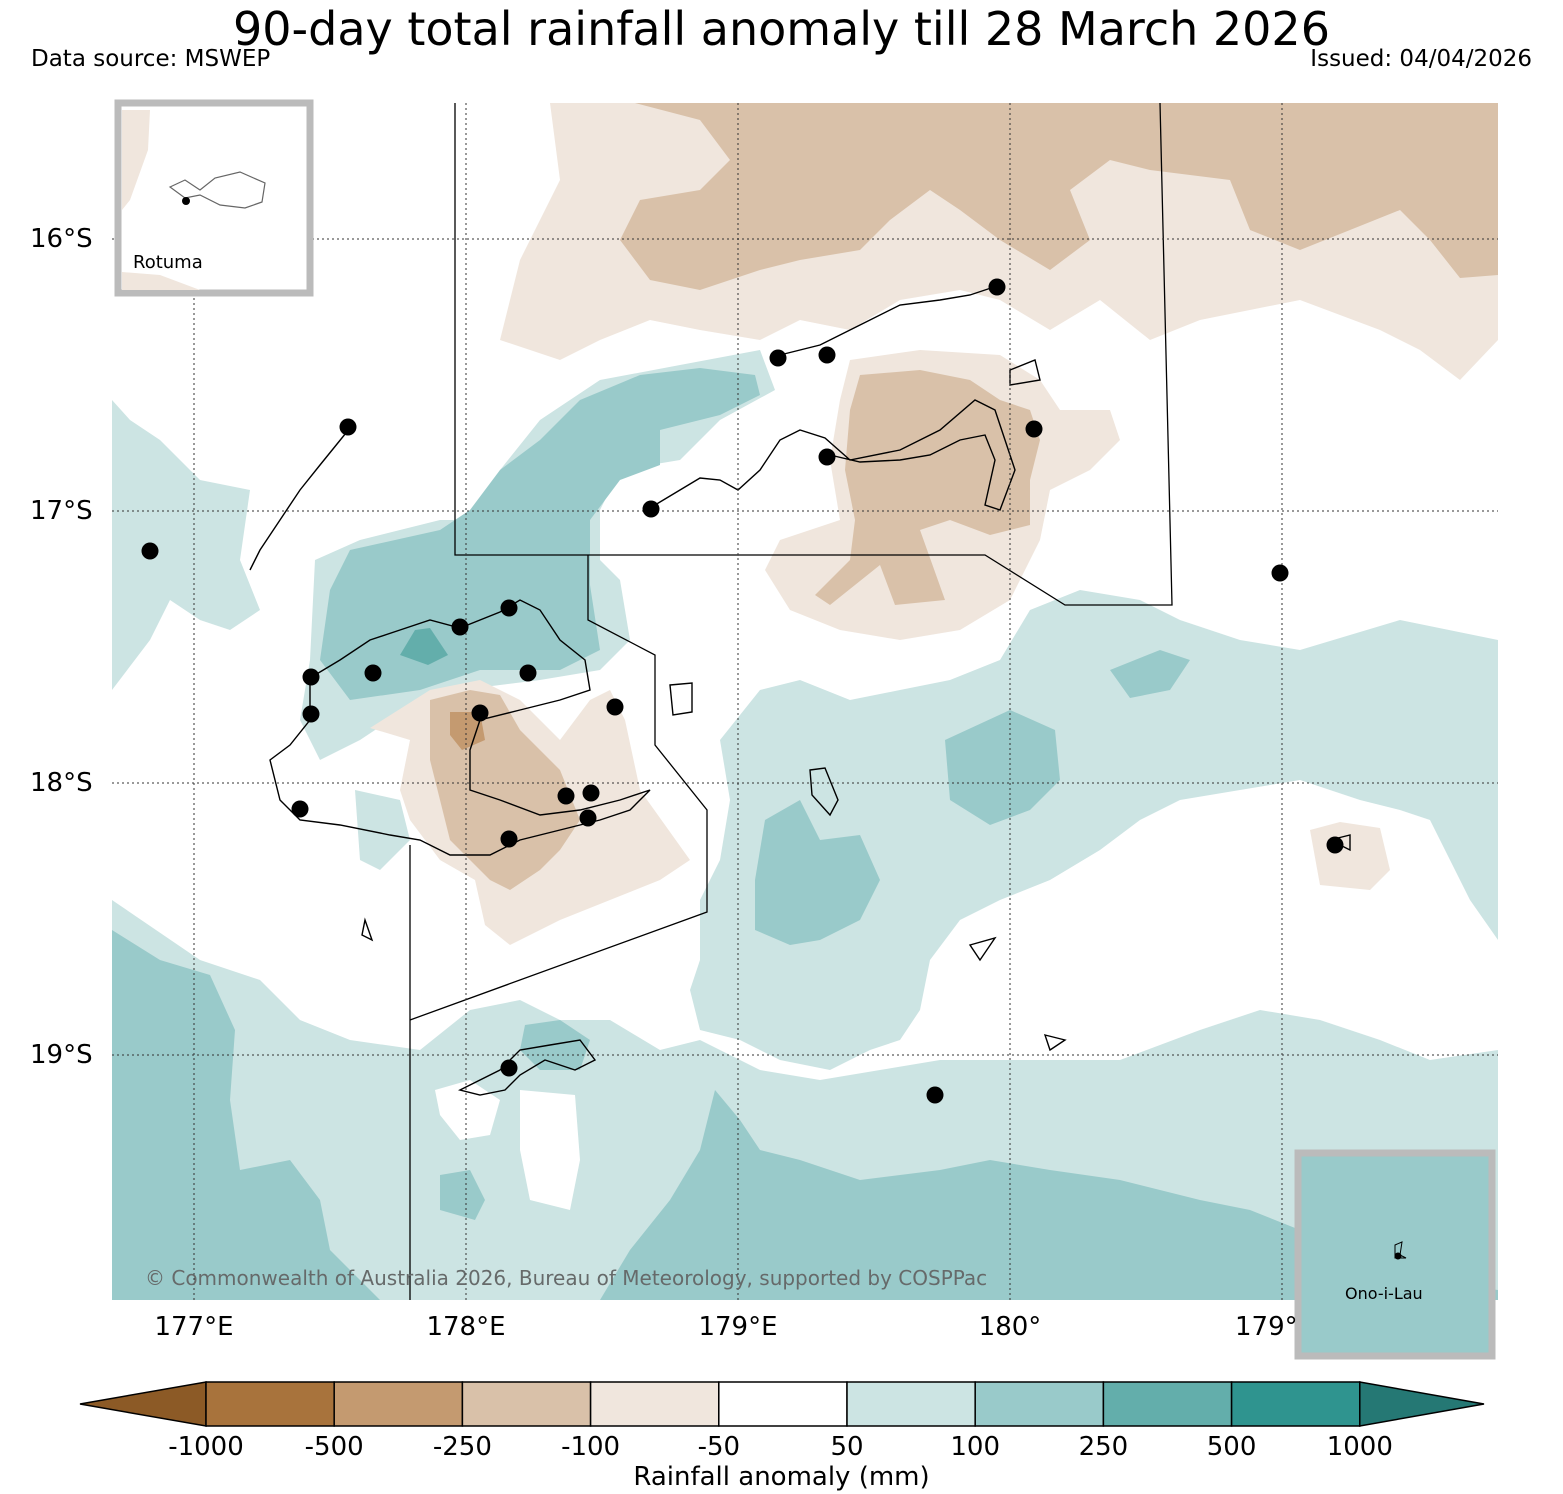  I want to click on inset-ono-i-lau, so click(1395, 1254).